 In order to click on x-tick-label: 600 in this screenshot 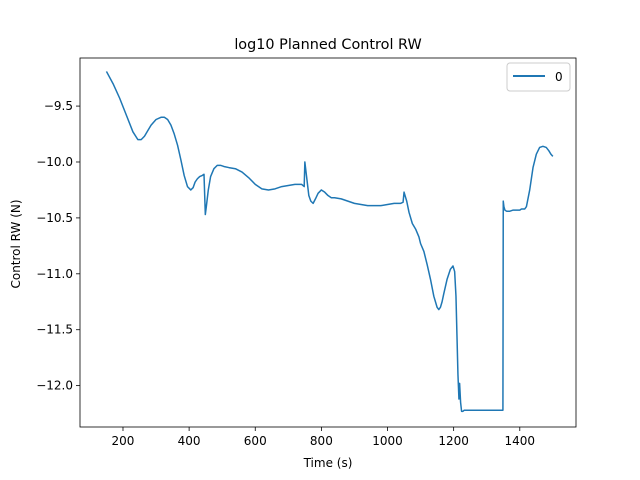, I will do `click(255, 441)`.